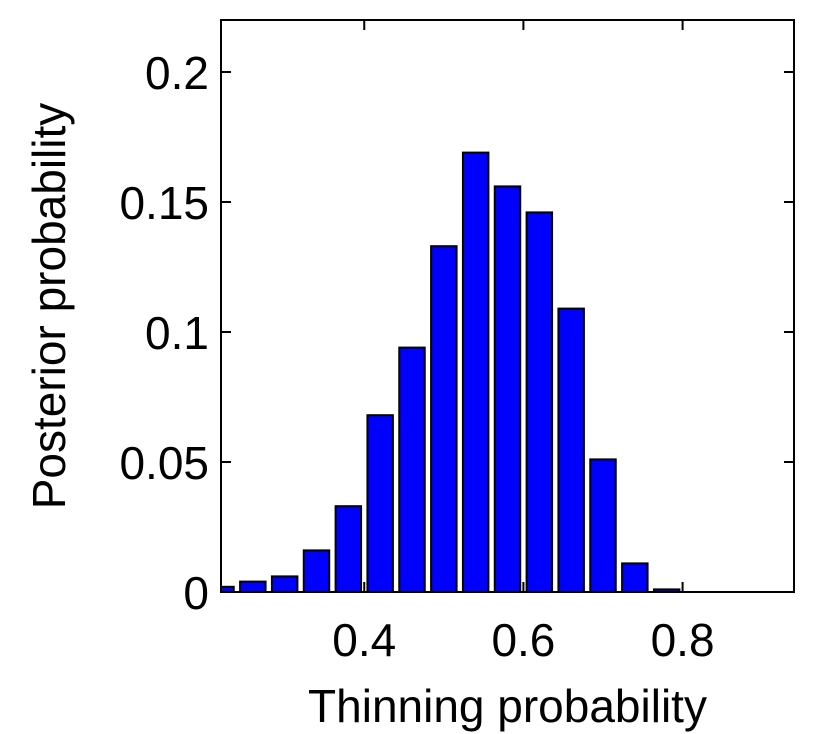 This screenshot has width=814, height=734. What do you see at coordinates (49, 306) in the screenshot?
I see `y-axis-label: Posterior probability` at bounding box center [49, 306].